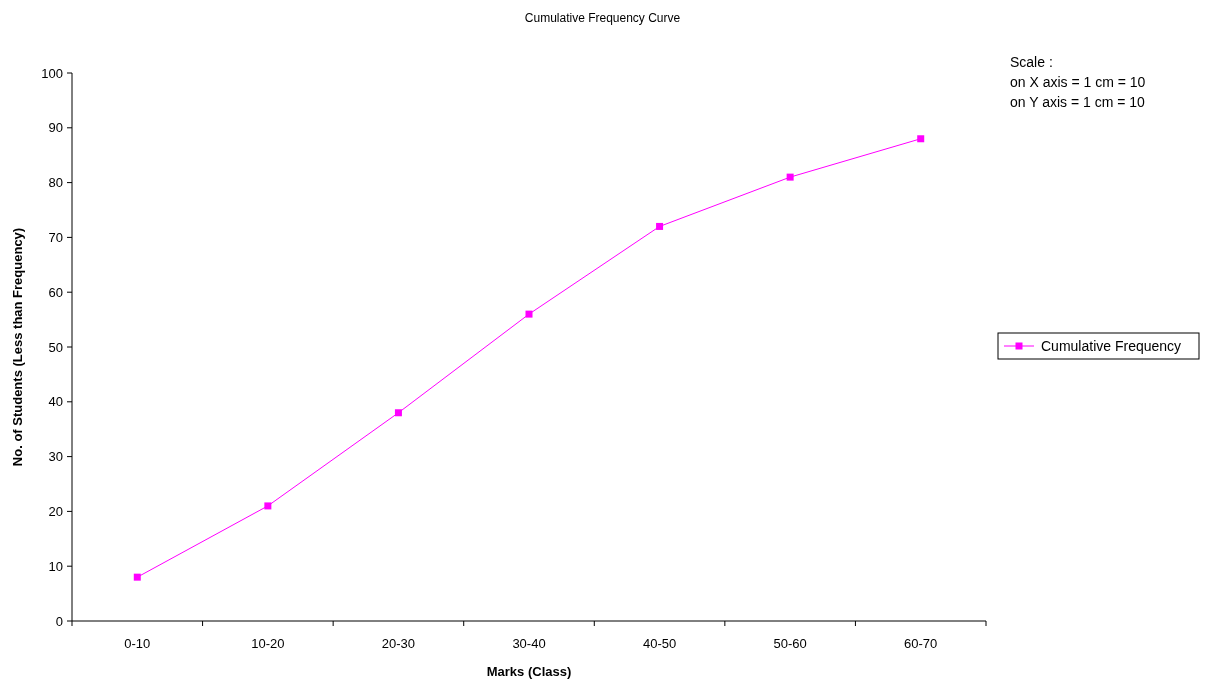 The width and height of the screenshot is (1205, 684). Describe the element at coordinates (529, 671) in the screenshot. I see `x-axis-title: Marks (Class)` at that location.